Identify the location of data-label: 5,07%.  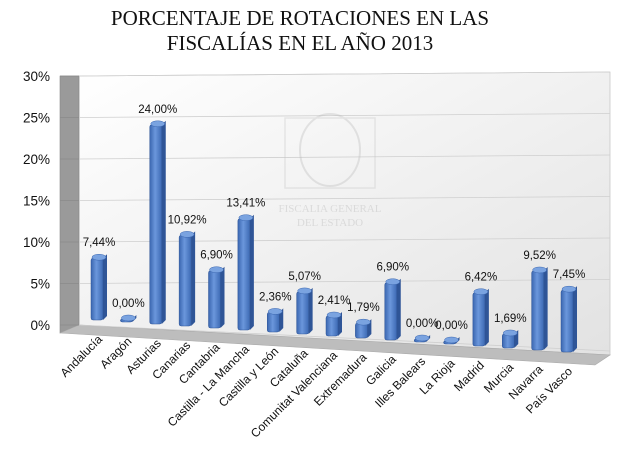
(304, 277).